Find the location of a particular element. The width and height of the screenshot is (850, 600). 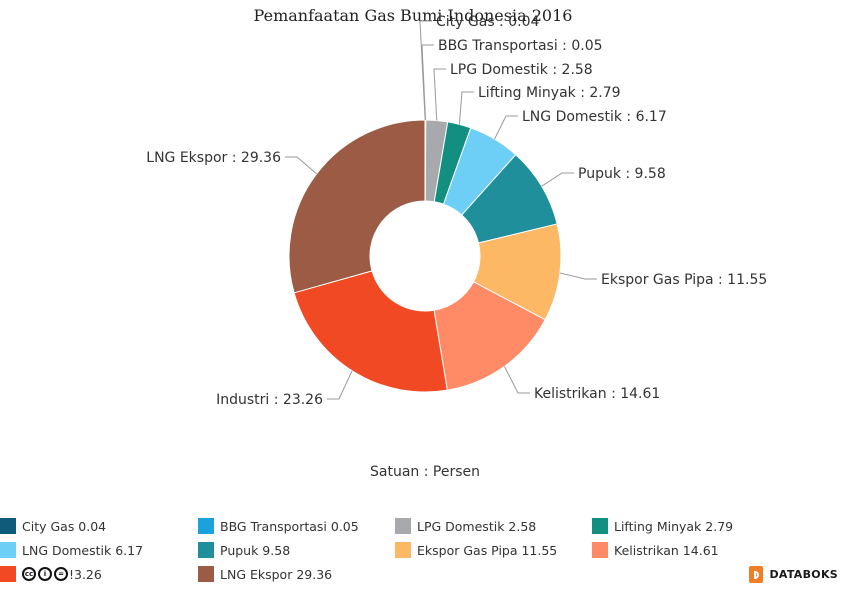

slice-label-bbg-transportasi: BBG Transportasi : 0.05 is located at coordinates (520, 46).